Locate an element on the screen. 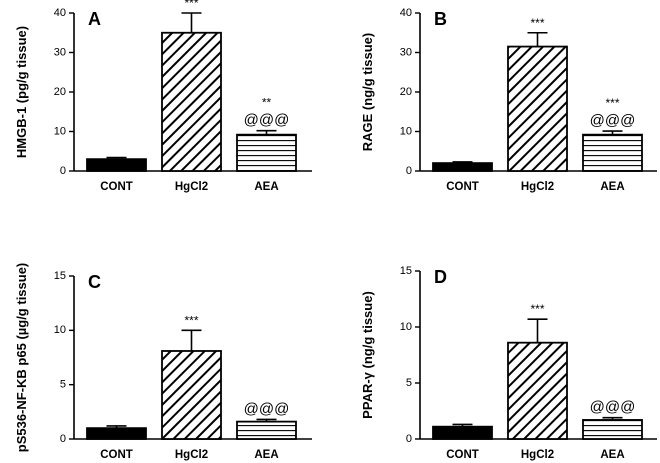 Image resolution: width=660 pixels, height=463 pixels. panel-letter: A is located at coordinates (94, 19).